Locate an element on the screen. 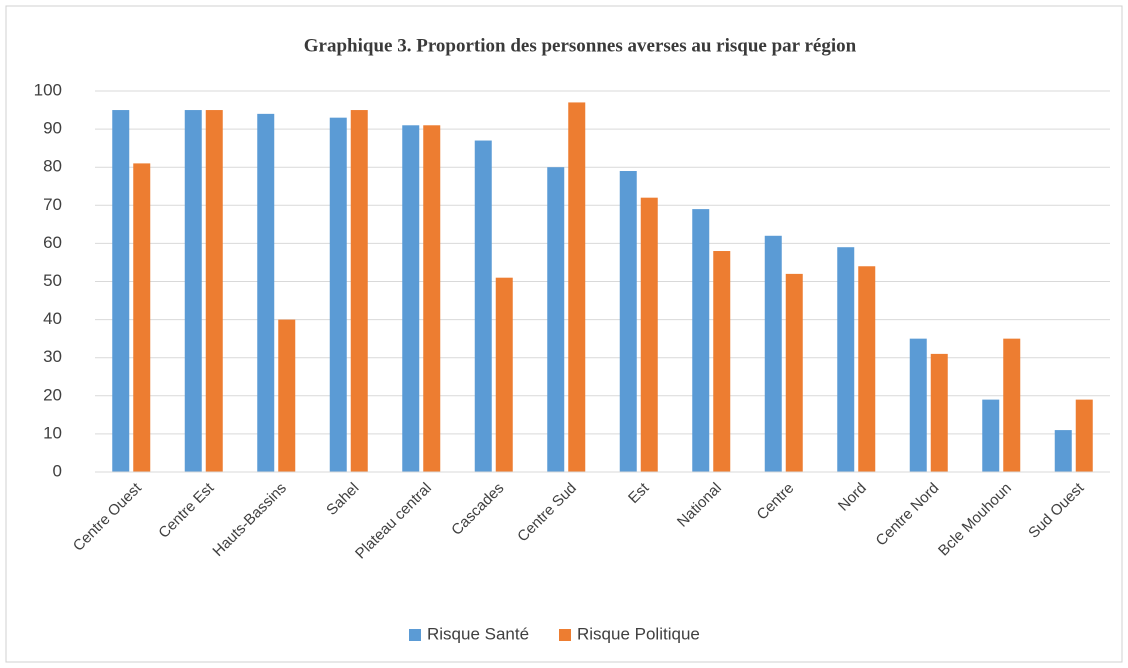 The image size is (1128, 668). y-tick-label: 70 is located at coordinates (52, 204).